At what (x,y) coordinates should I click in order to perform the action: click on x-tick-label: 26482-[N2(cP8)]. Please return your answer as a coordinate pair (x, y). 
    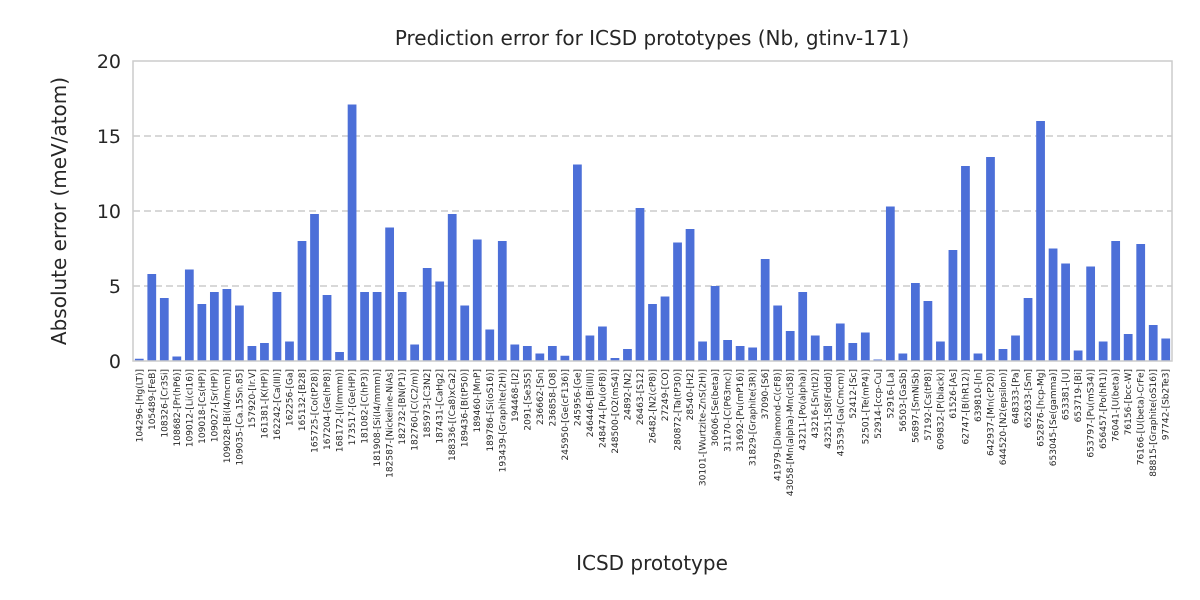
    Looking at the image, I should click on (654, 406).